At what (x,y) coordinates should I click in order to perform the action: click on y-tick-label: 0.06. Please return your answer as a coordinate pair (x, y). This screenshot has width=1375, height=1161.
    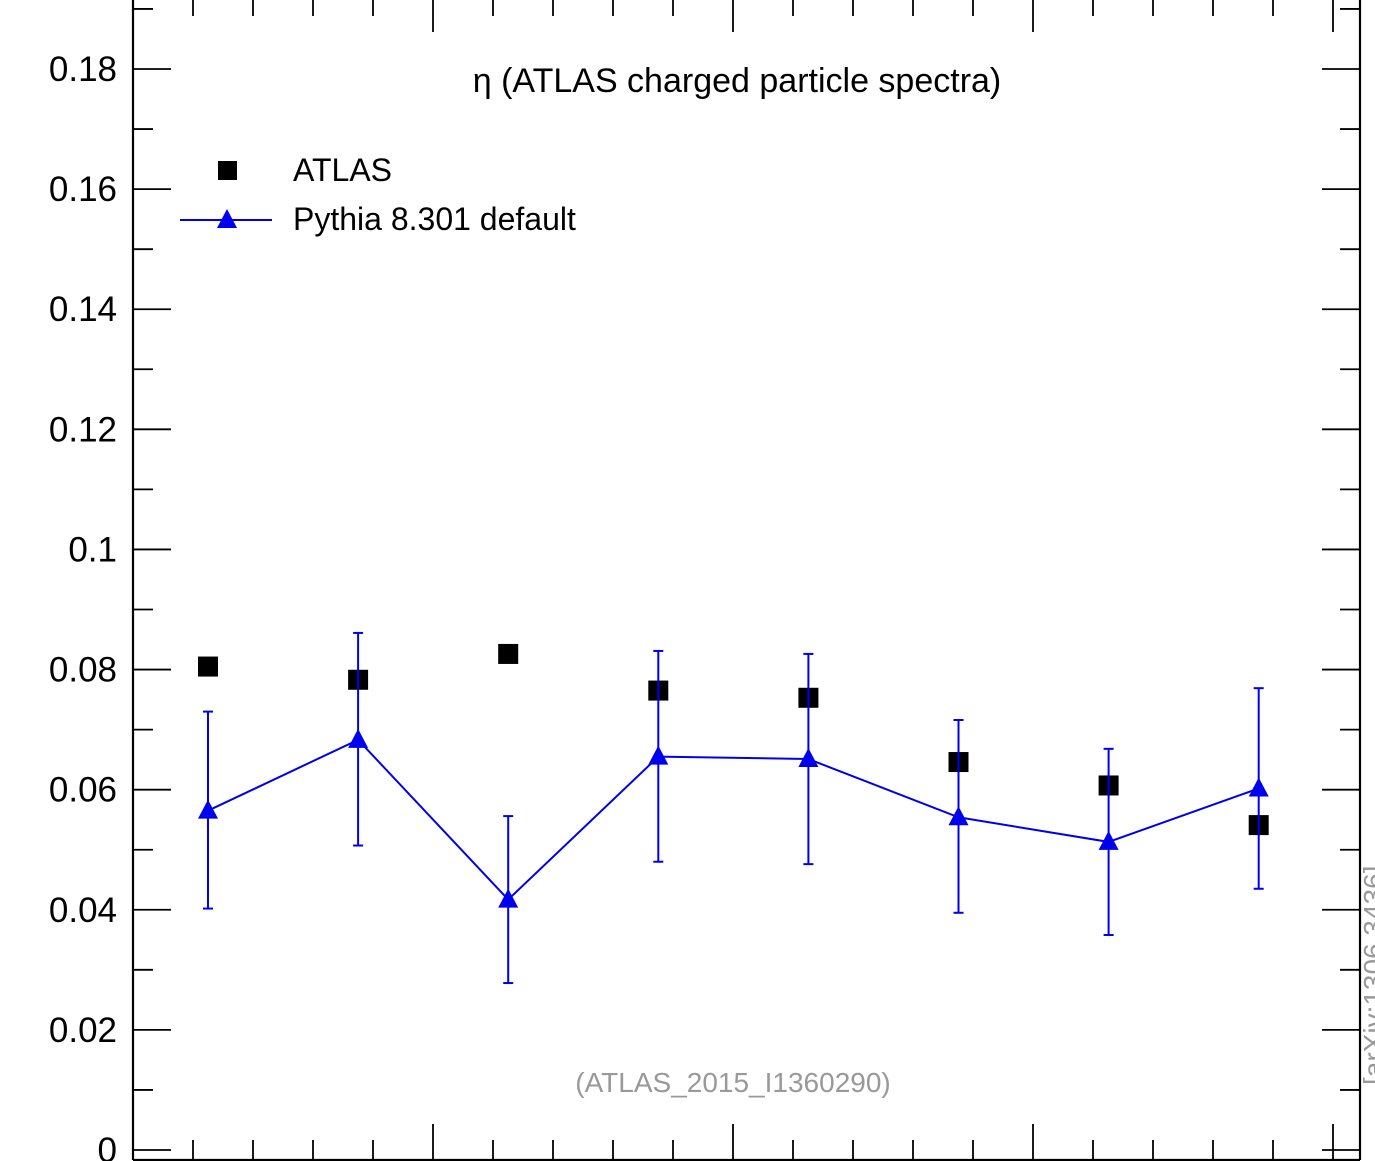
    Looking at the image, I should click on (83, 790).